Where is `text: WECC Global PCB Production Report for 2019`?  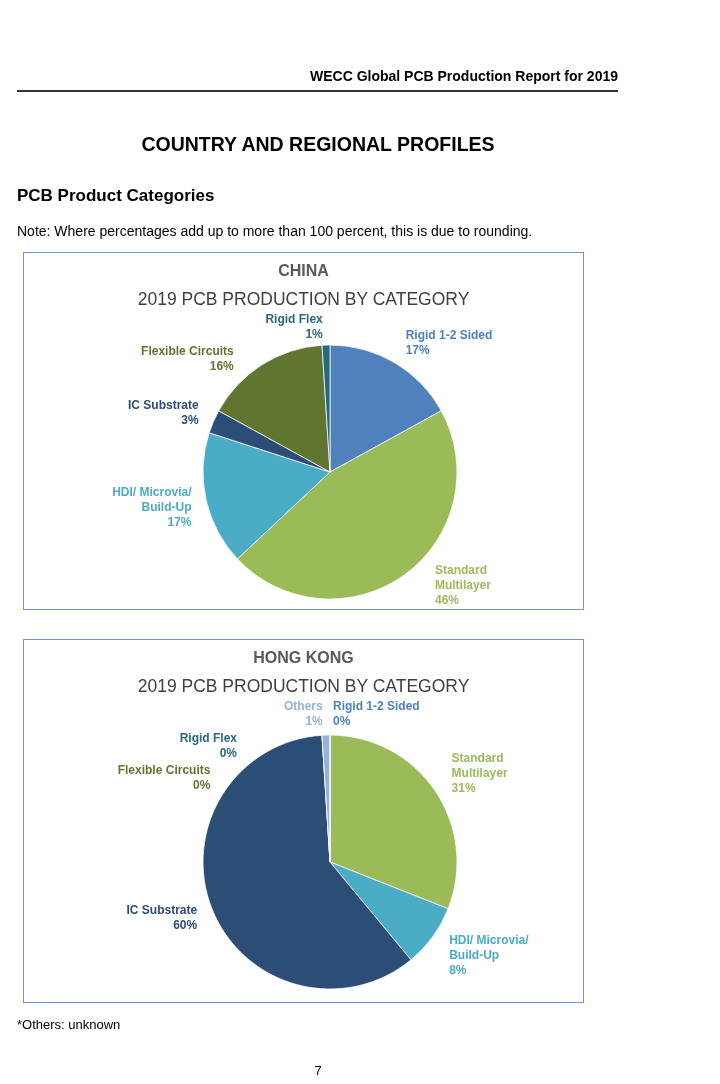 text: WECC Global PCB Production Report for 2019 is located at coordinates (463, 76).